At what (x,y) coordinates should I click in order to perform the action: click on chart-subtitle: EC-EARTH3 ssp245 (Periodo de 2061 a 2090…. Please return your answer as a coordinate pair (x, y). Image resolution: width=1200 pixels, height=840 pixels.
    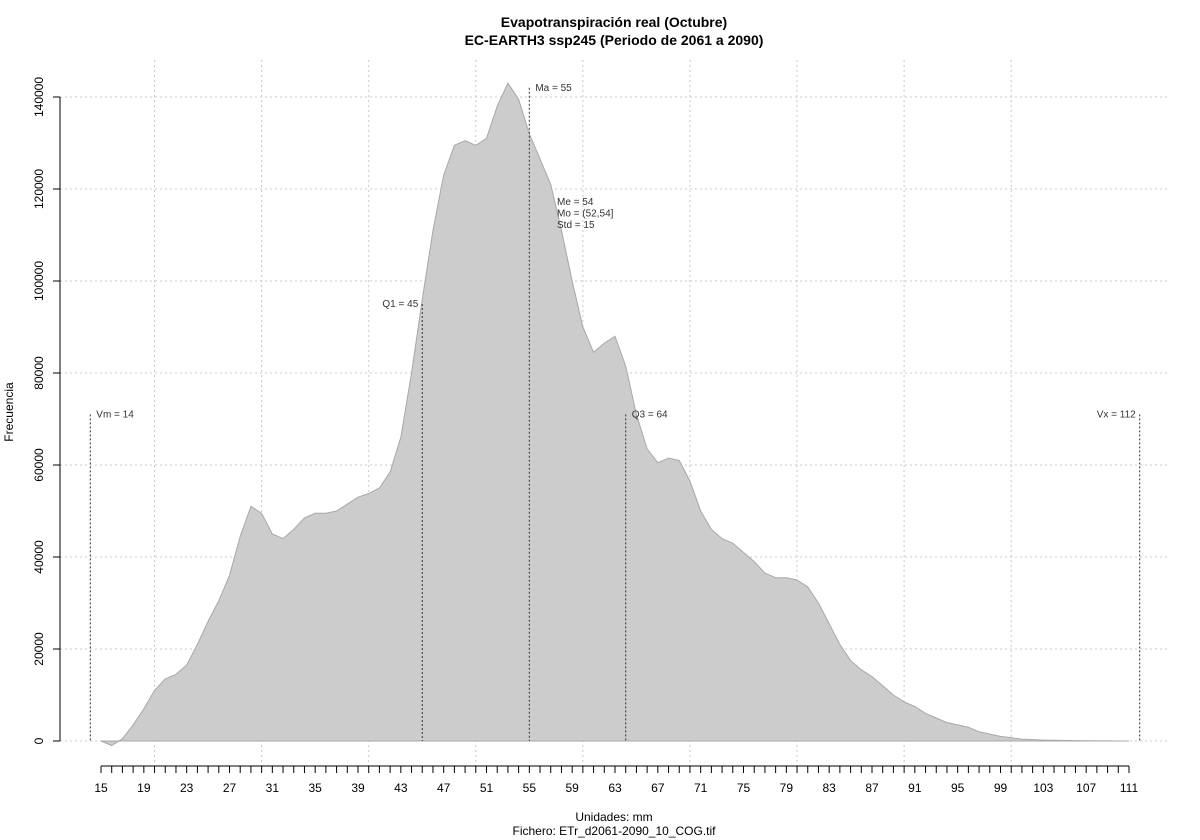
    Looking at the image, I should click on (614, 40).